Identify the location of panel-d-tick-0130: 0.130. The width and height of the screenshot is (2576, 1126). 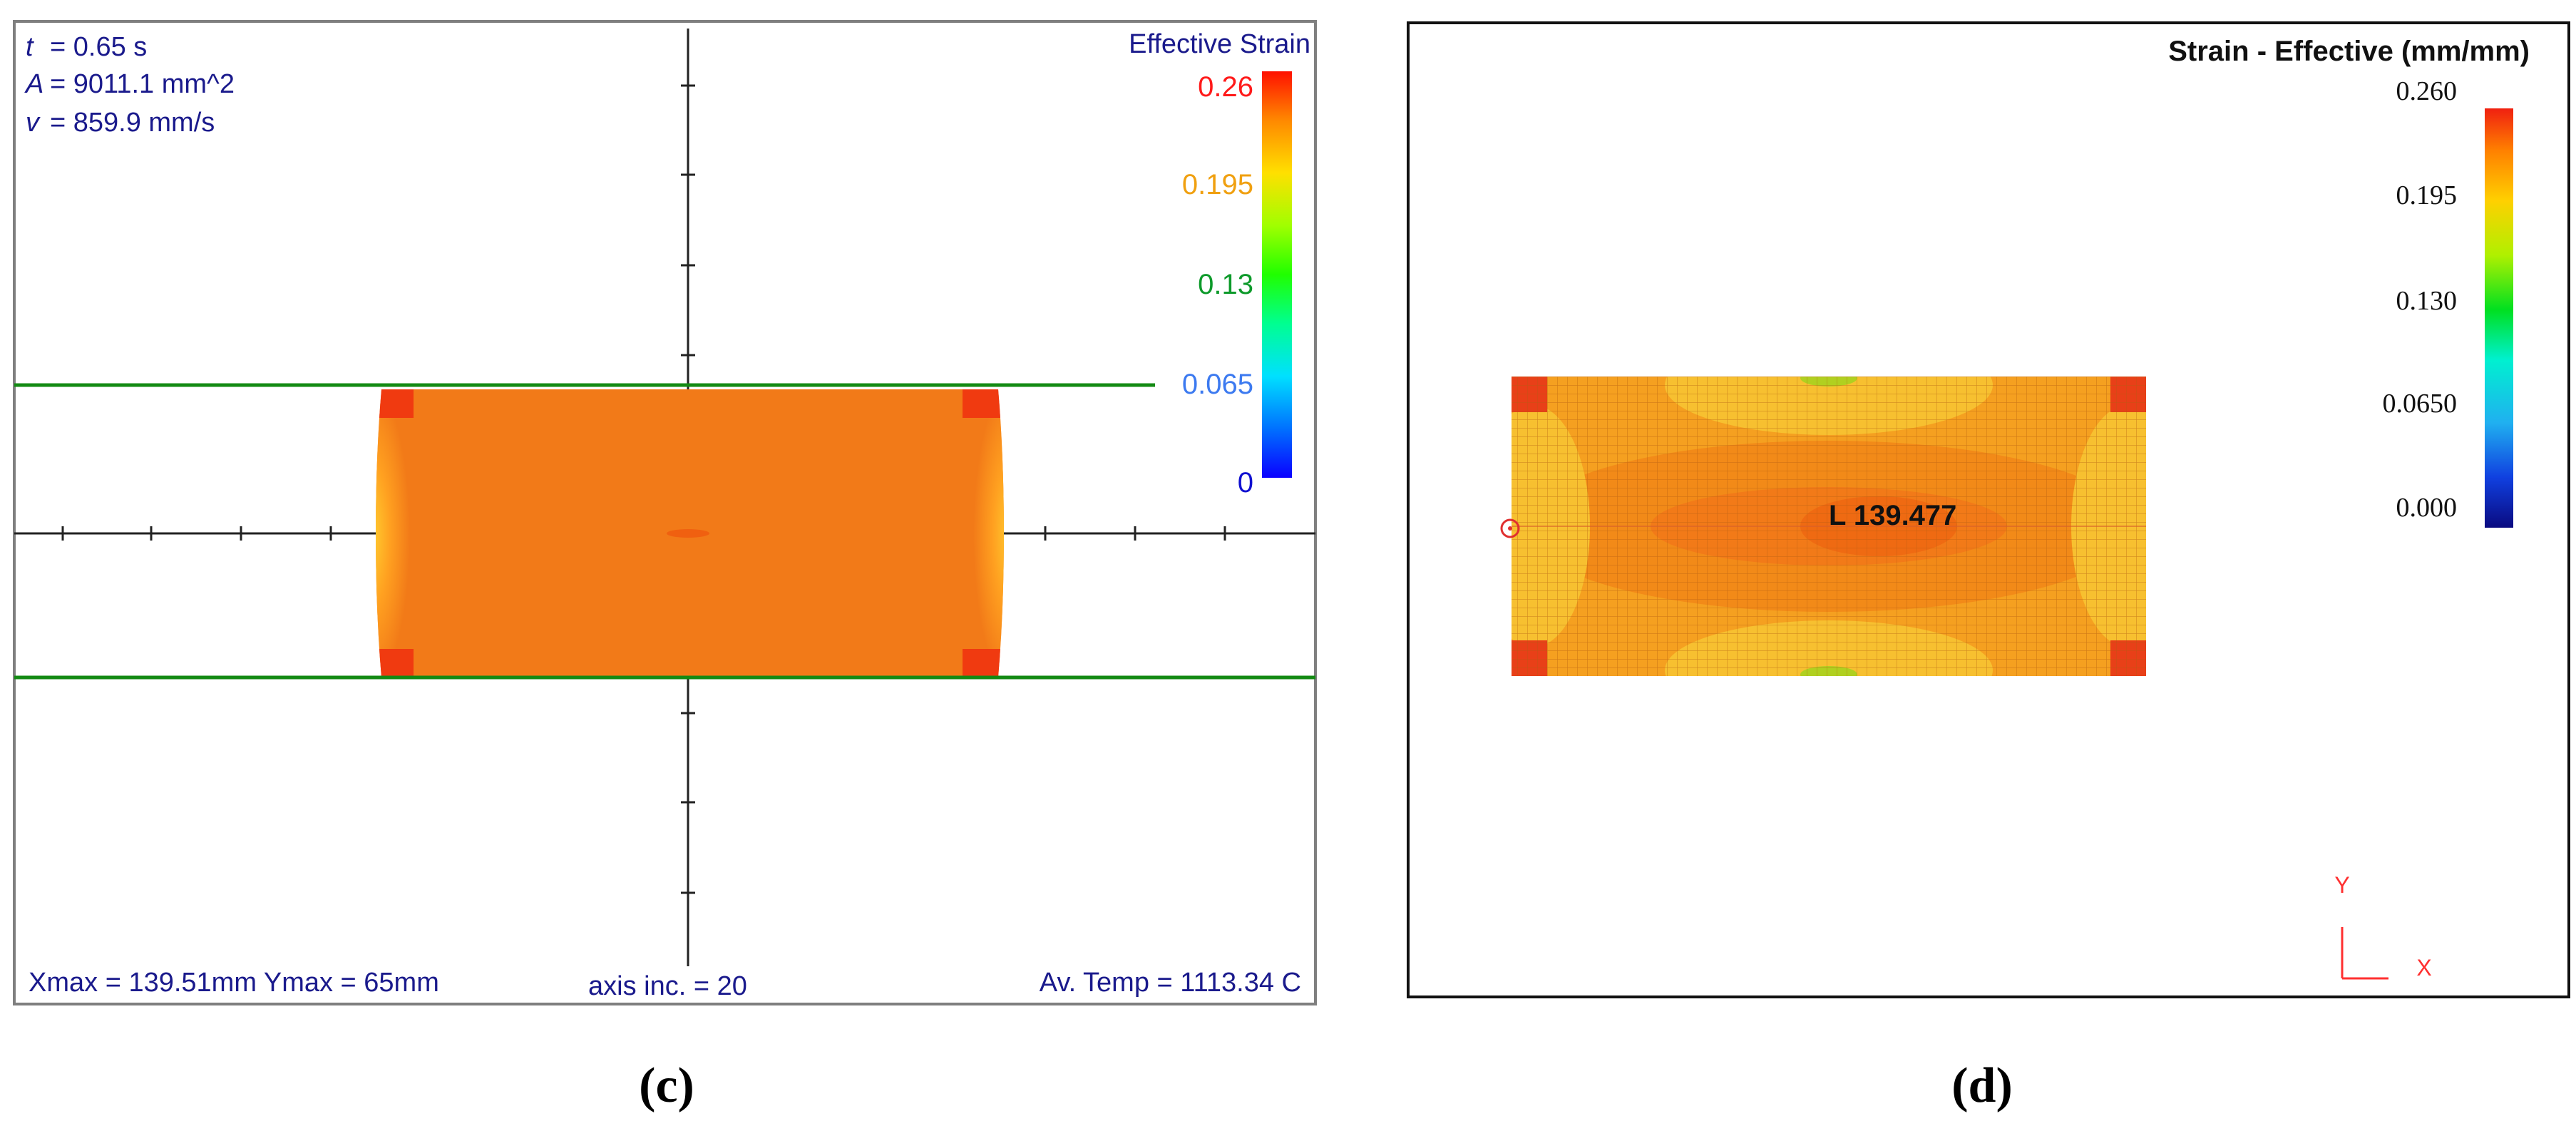
(2427, 301).